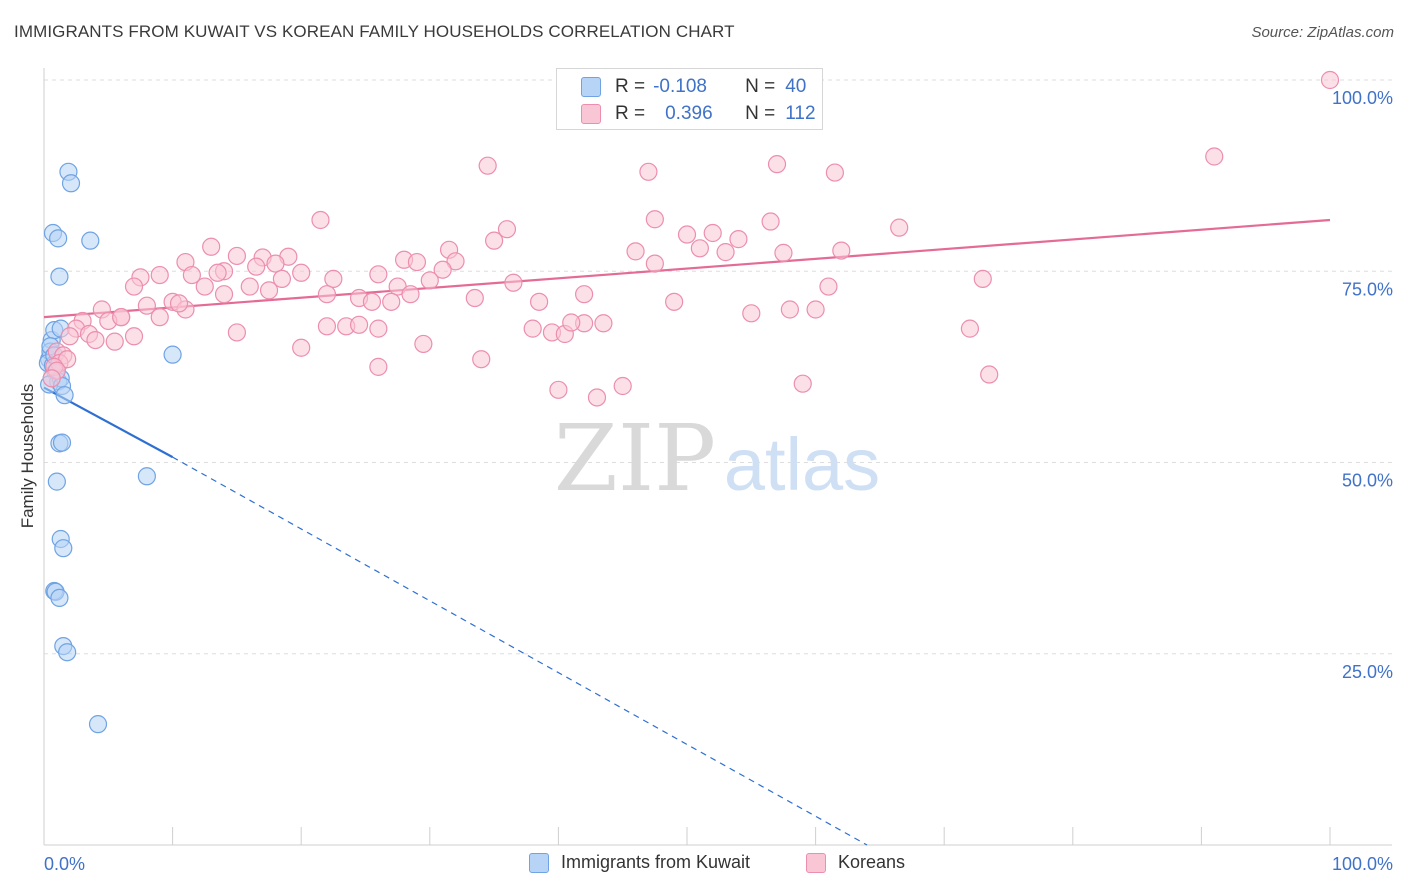  What do you see at coordinates (796, 86) in the screenshot?
I see `legend-n-value-kuwait: 40` at bounding box center [796, 86].